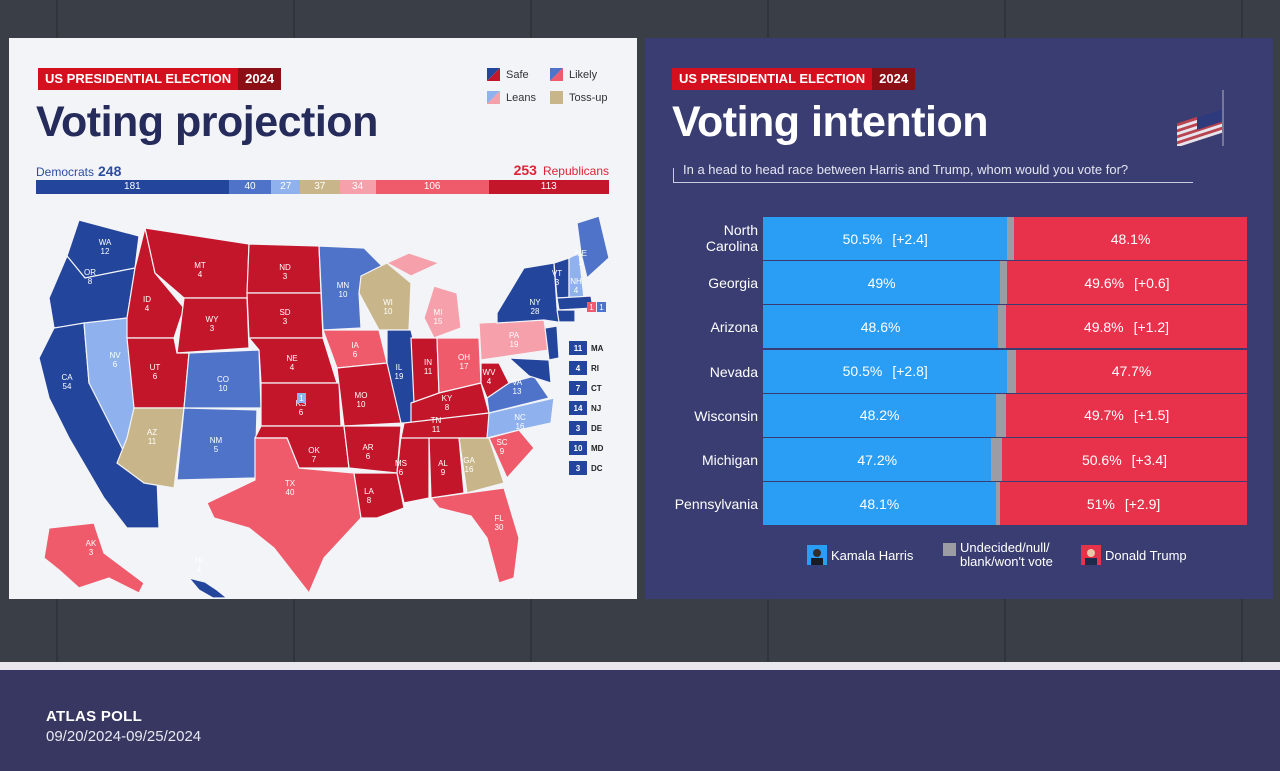  I want to click on small-state-ev: 4, so click(578, 368).